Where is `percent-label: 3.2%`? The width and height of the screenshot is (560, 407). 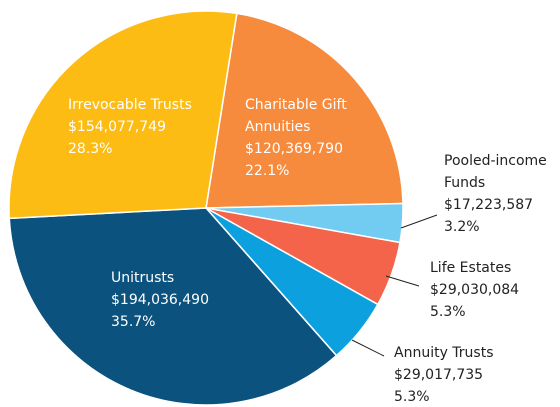
percent-label: 3.2% is located at coordinates (462, 227).